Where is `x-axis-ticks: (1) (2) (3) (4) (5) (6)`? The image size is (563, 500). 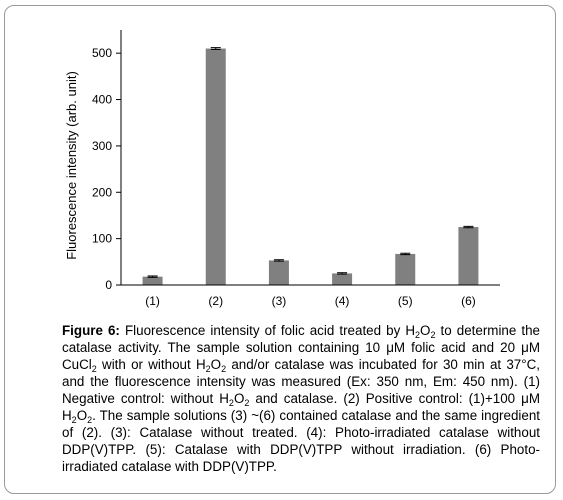
x-axis-ticks: (1) (2) (3) (4) (5) (6) is located at coordinates (310, 301).